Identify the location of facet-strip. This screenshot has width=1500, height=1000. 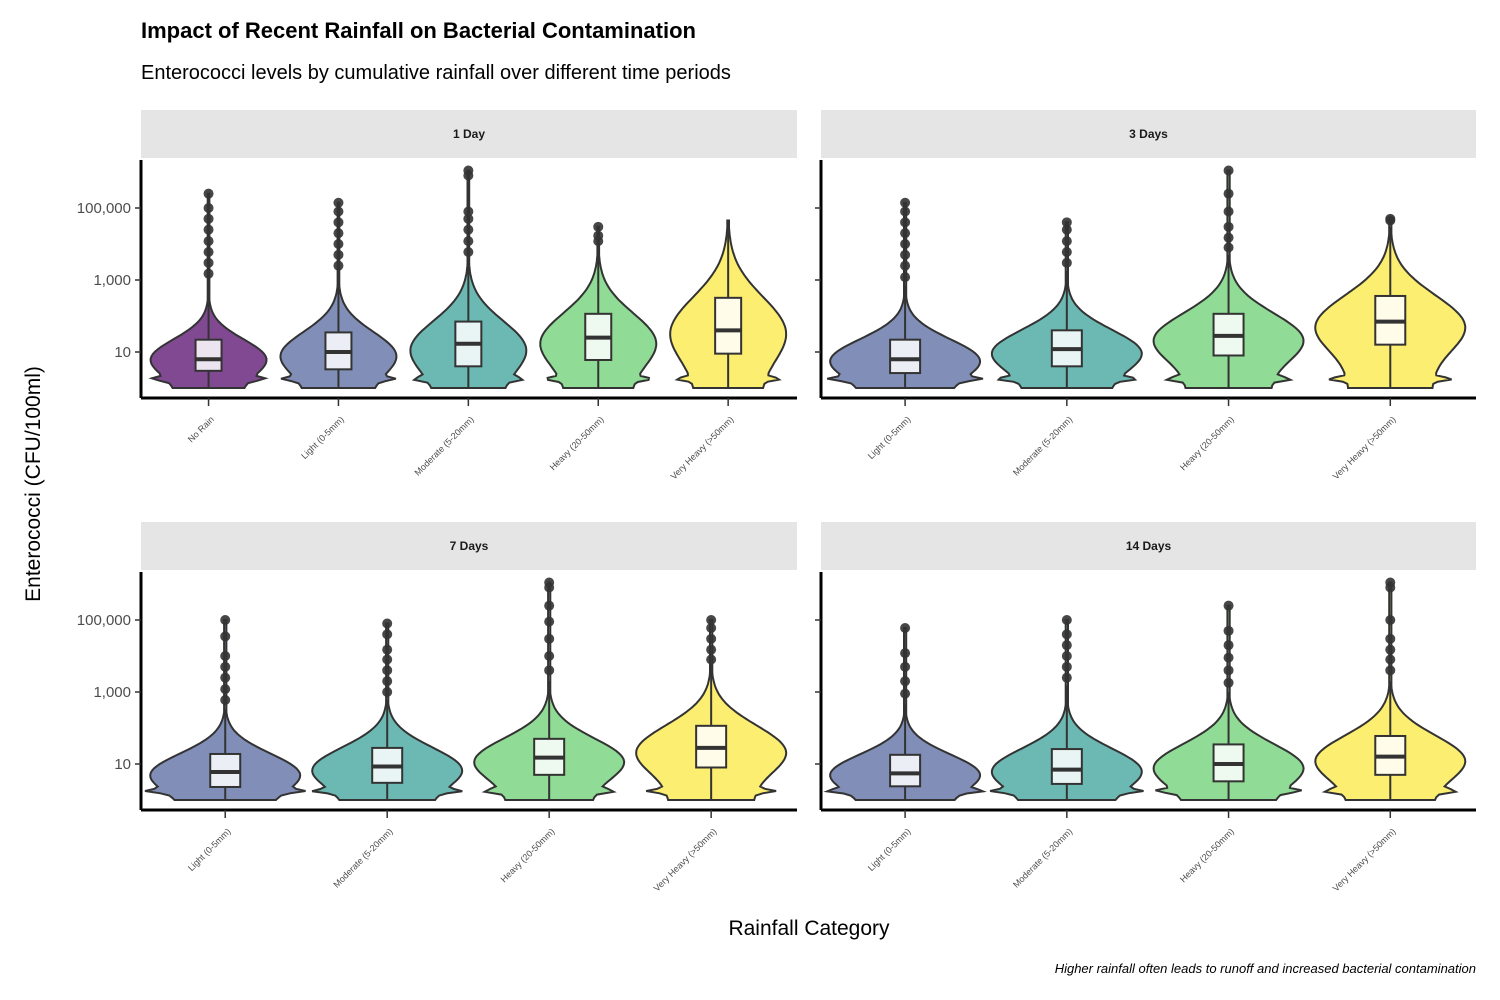
(469, 546).